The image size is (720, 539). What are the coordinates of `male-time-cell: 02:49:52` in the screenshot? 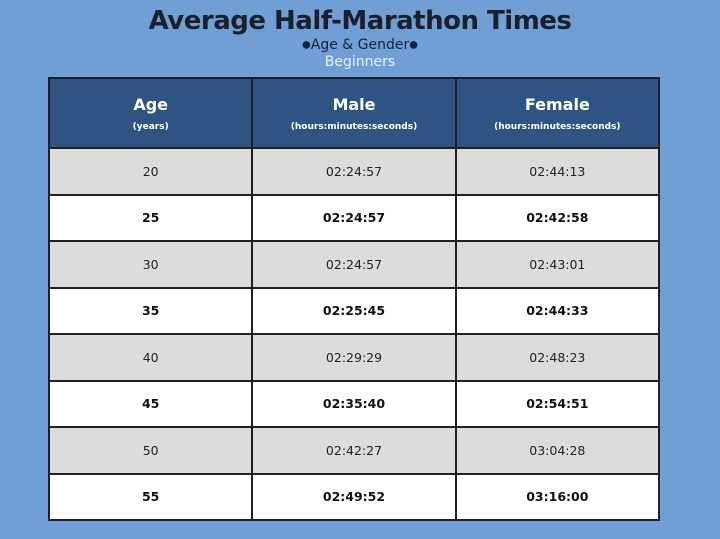 It's located at (354, 496).